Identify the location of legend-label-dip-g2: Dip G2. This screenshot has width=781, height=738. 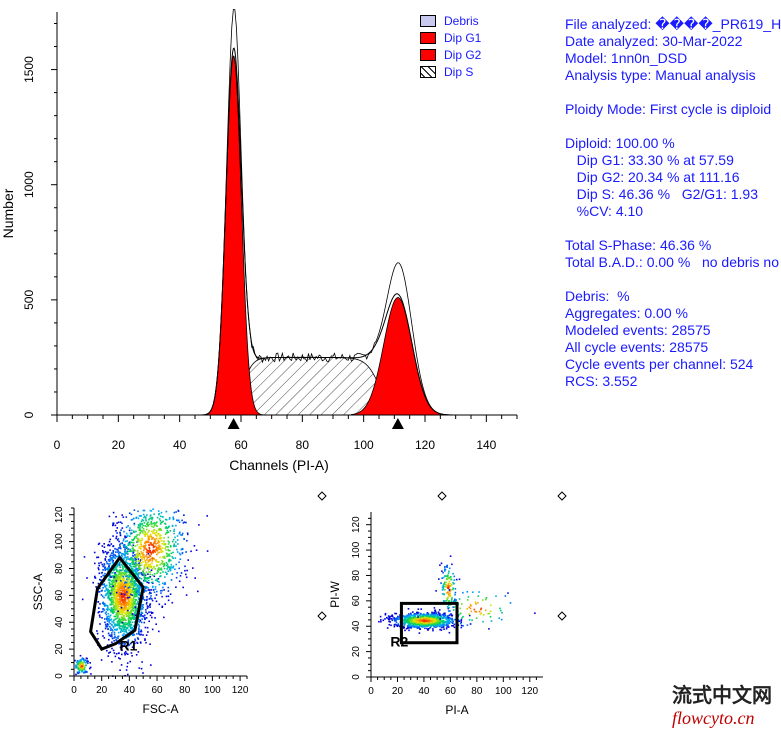
(463, 54).